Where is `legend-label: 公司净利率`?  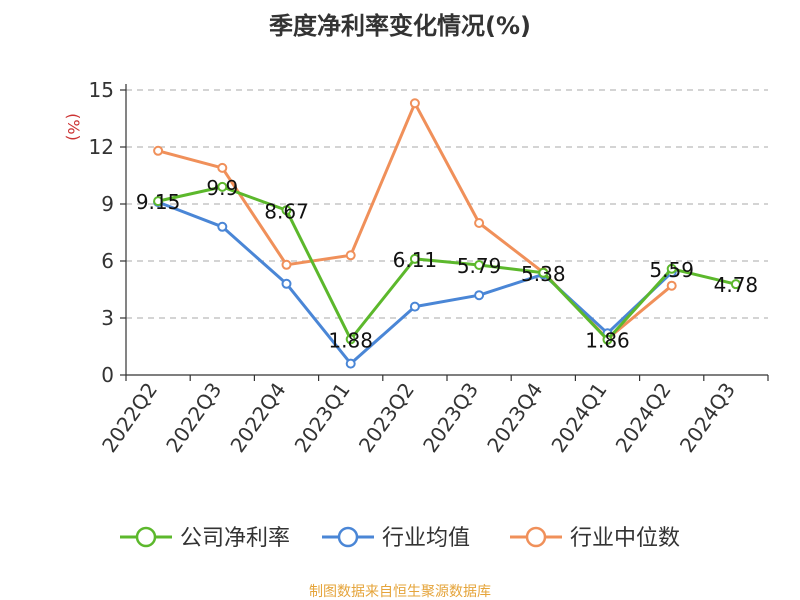 legend-label: 公司净利率 is located at coordinates (235, 538).